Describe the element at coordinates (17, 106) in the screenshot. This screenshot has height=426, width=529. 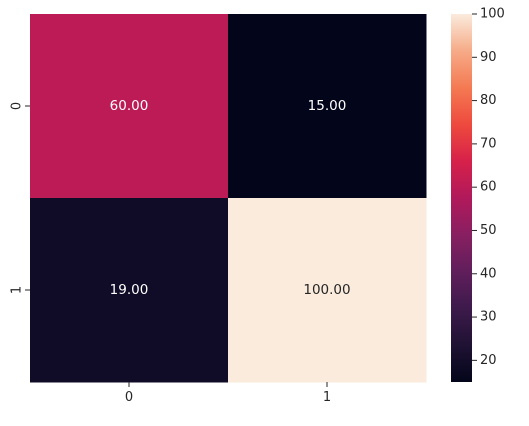
I see `y-tick-label-0: 0` at that location.